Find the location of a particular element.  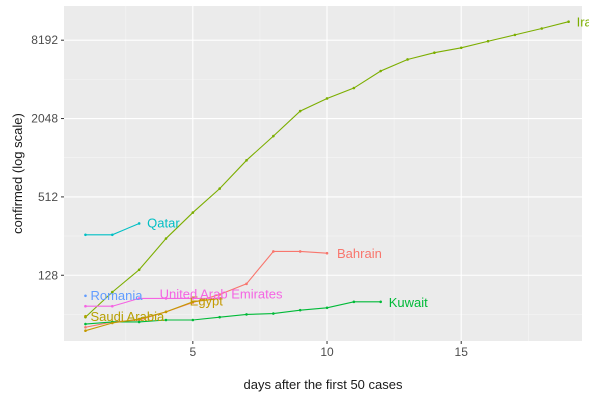

series-label-saudi-arabia: Saudi Arabia is located at coordinates (127, 316).